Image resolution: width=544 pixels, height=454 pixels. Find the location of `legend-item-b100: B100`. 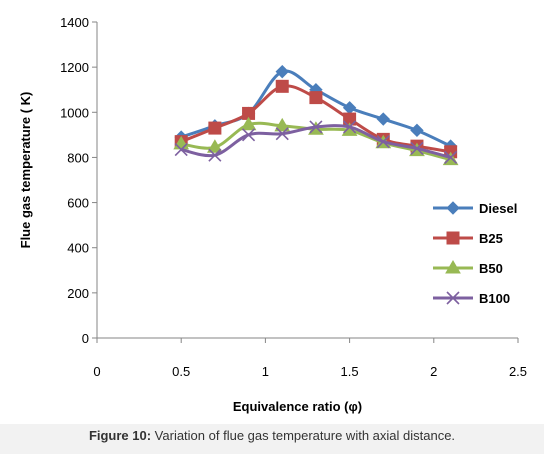

legend-item-b100: B100 is located at coordinates (471, 298).